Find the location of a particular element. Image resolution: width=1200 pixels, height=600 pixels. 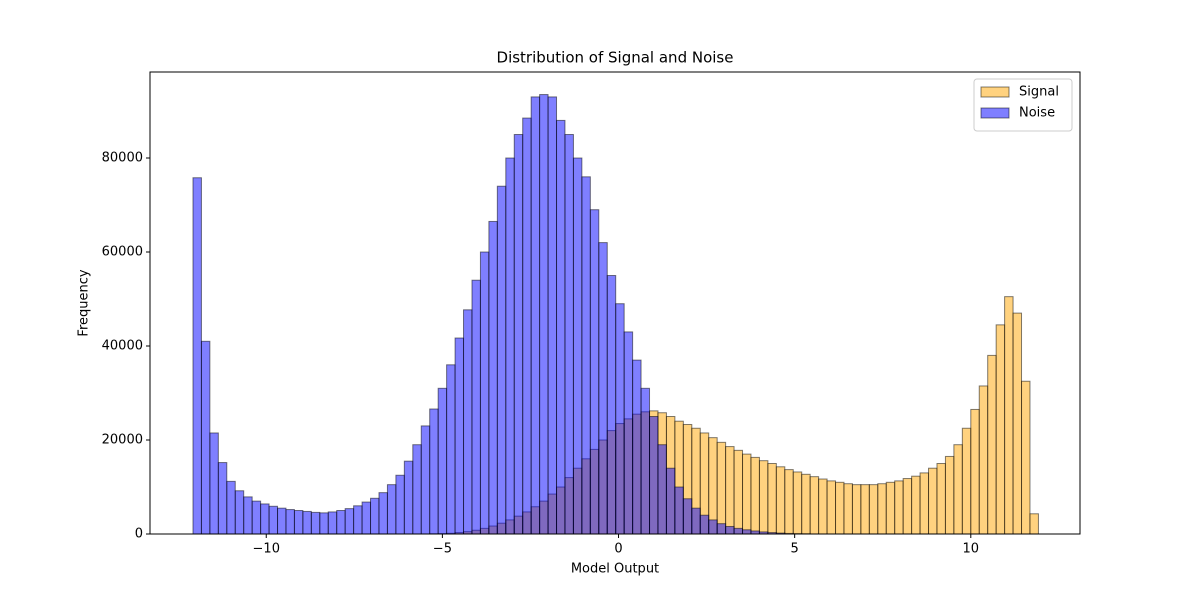

x-tick-label: 0 is located at coordinates (618, 549).